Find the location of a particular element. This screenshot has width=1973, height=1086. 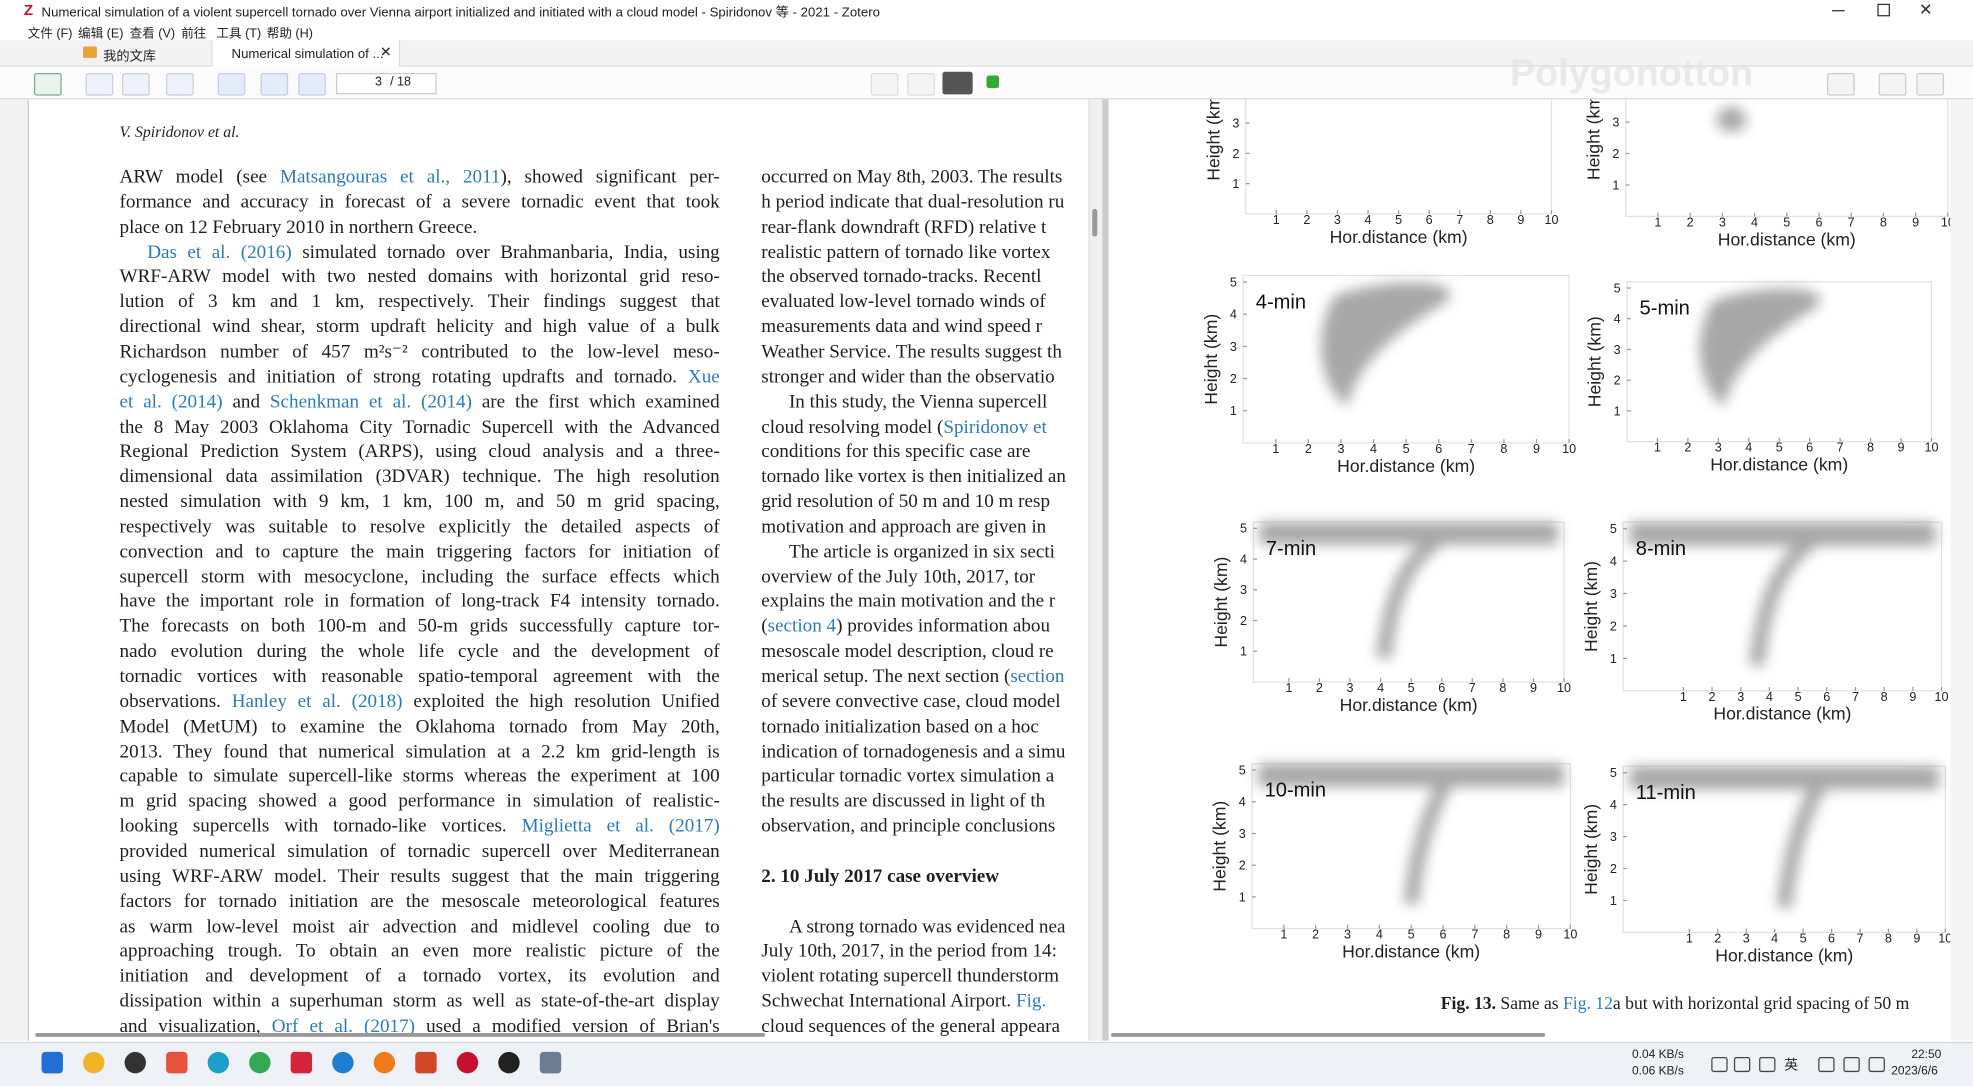

active-tab is located at coordinates (306, 53).